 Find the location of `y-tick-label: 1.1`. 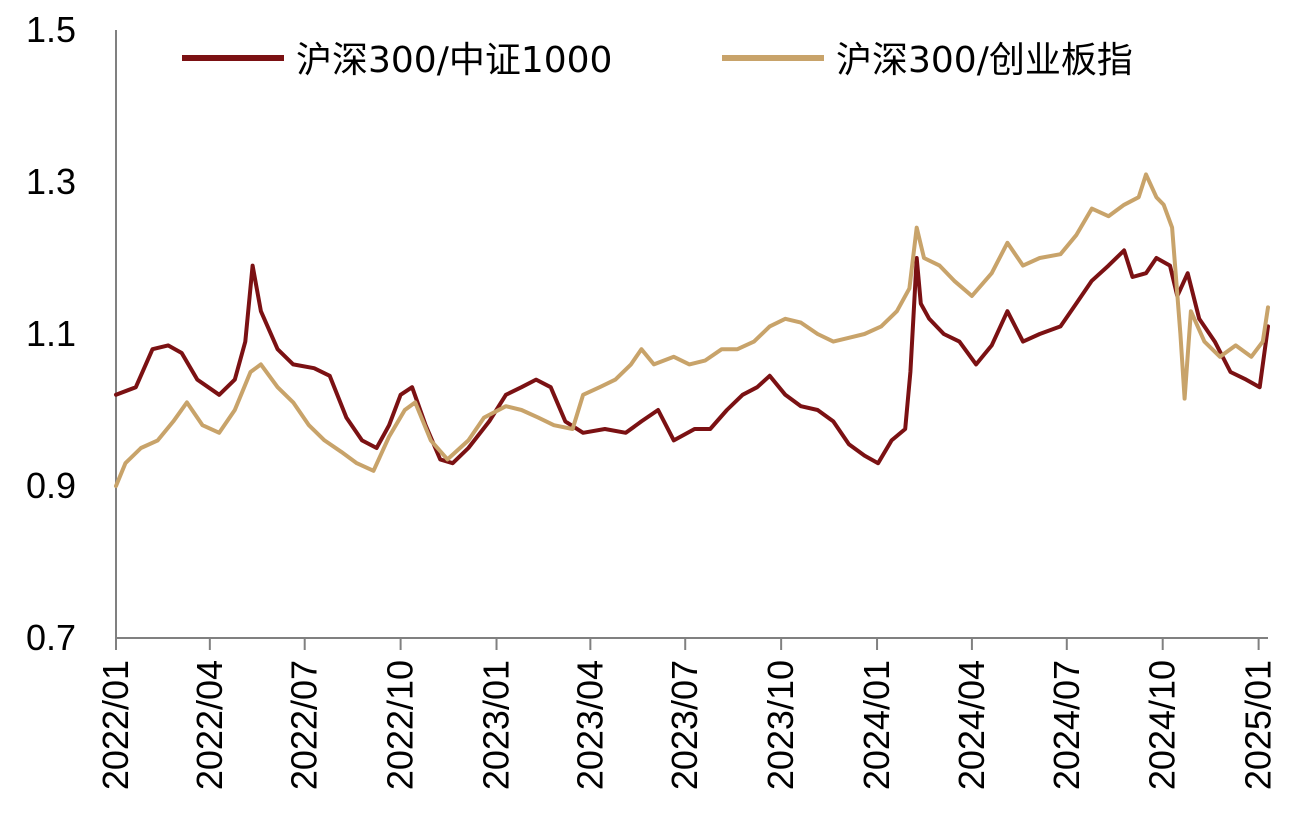

y-tick-label: 1.1 is located at coordinates (51, 333).